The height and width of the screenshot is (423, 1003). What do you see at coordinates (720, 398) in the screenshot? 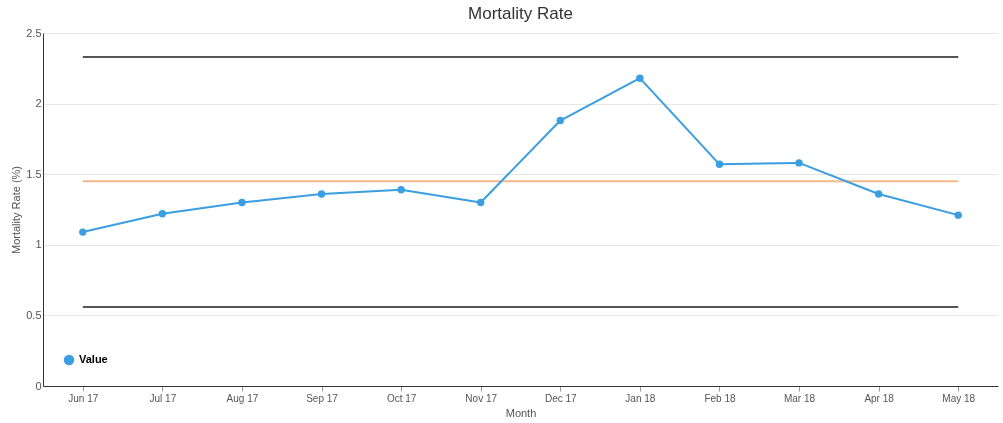
I see `x-tick-label: Feb 18` at bounding box center [720, 398].